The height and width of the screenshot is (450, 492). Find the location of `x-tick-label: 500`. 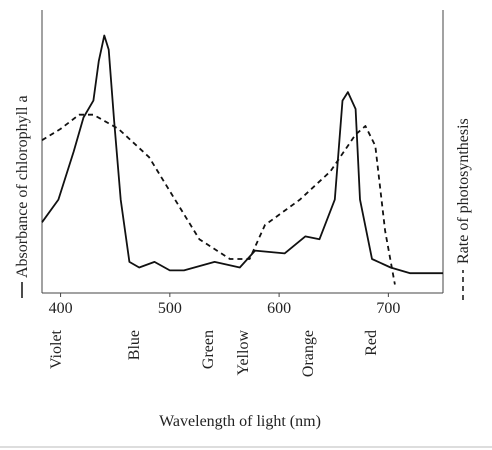

x-tick-label: 500 is located at coordinates (170, 308).